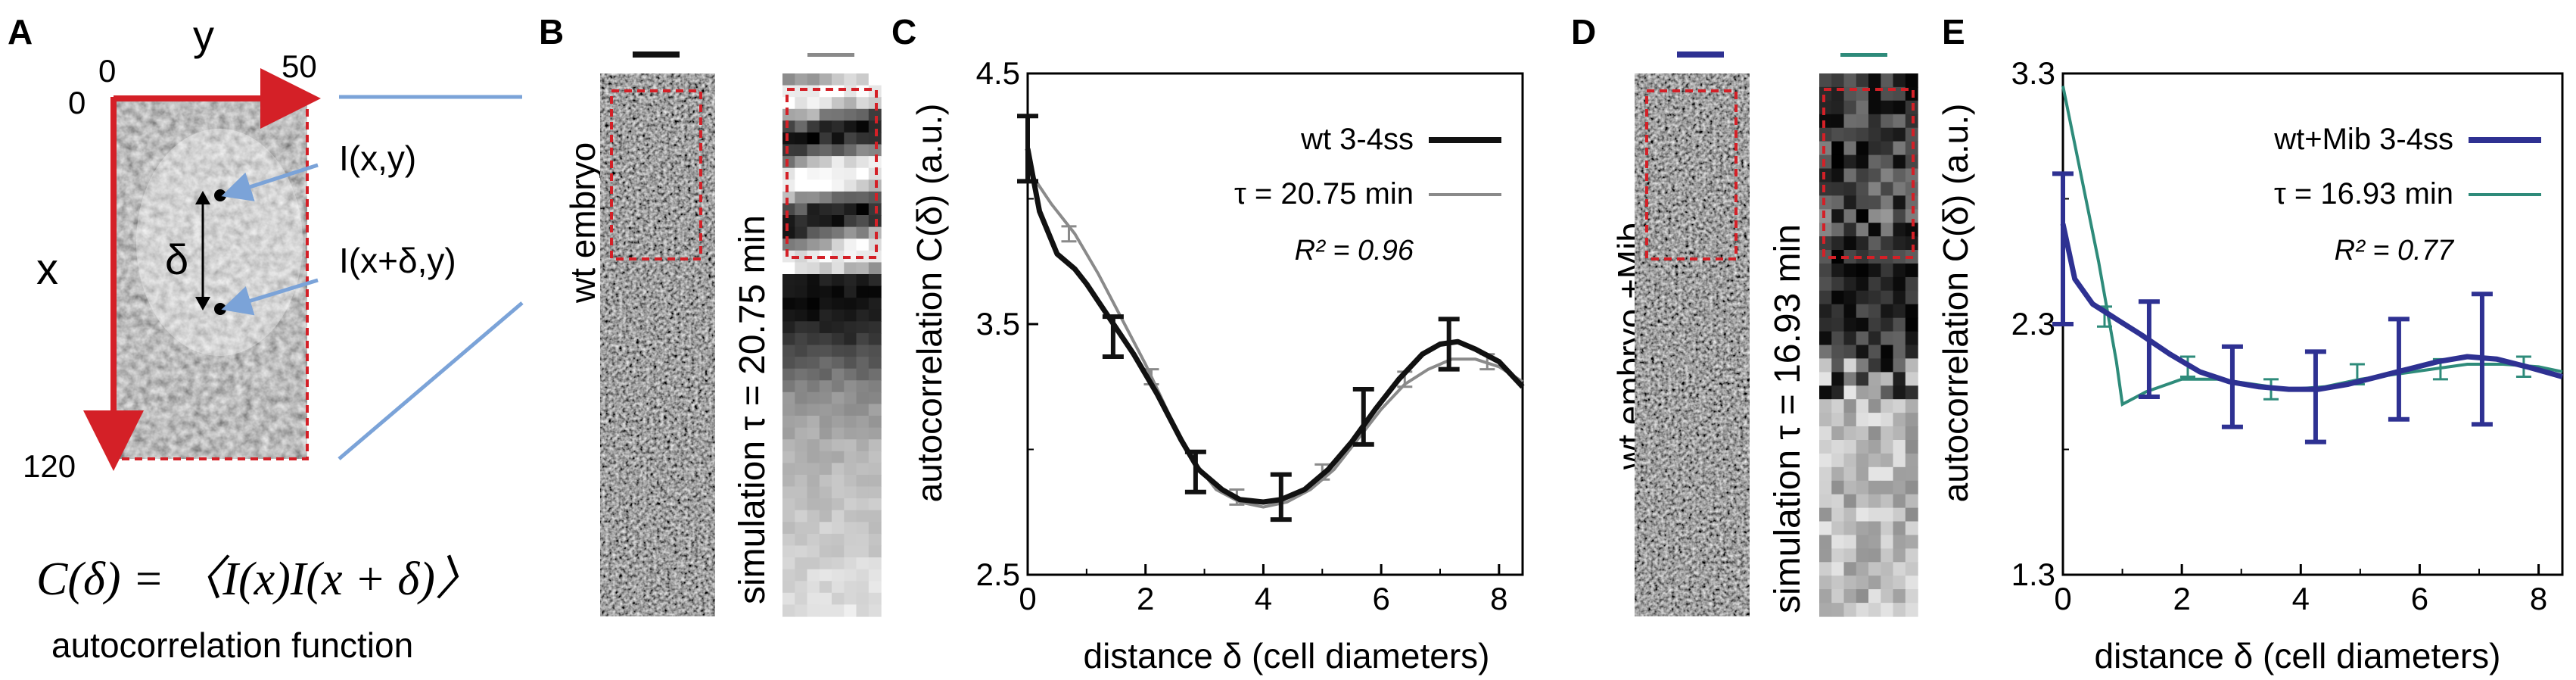 The width and height of the screenshot is (2576, 680). I want to click on tick-y-50: 50, so click(299, 66).